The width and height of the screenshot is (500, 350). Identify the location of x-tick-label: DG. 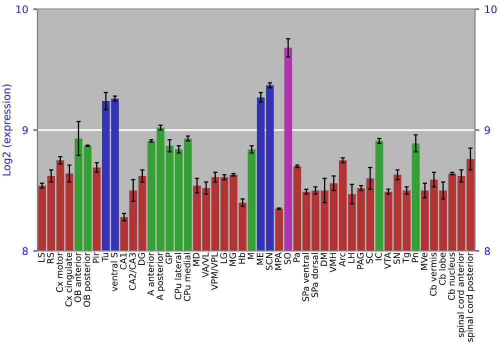
(141, 259).